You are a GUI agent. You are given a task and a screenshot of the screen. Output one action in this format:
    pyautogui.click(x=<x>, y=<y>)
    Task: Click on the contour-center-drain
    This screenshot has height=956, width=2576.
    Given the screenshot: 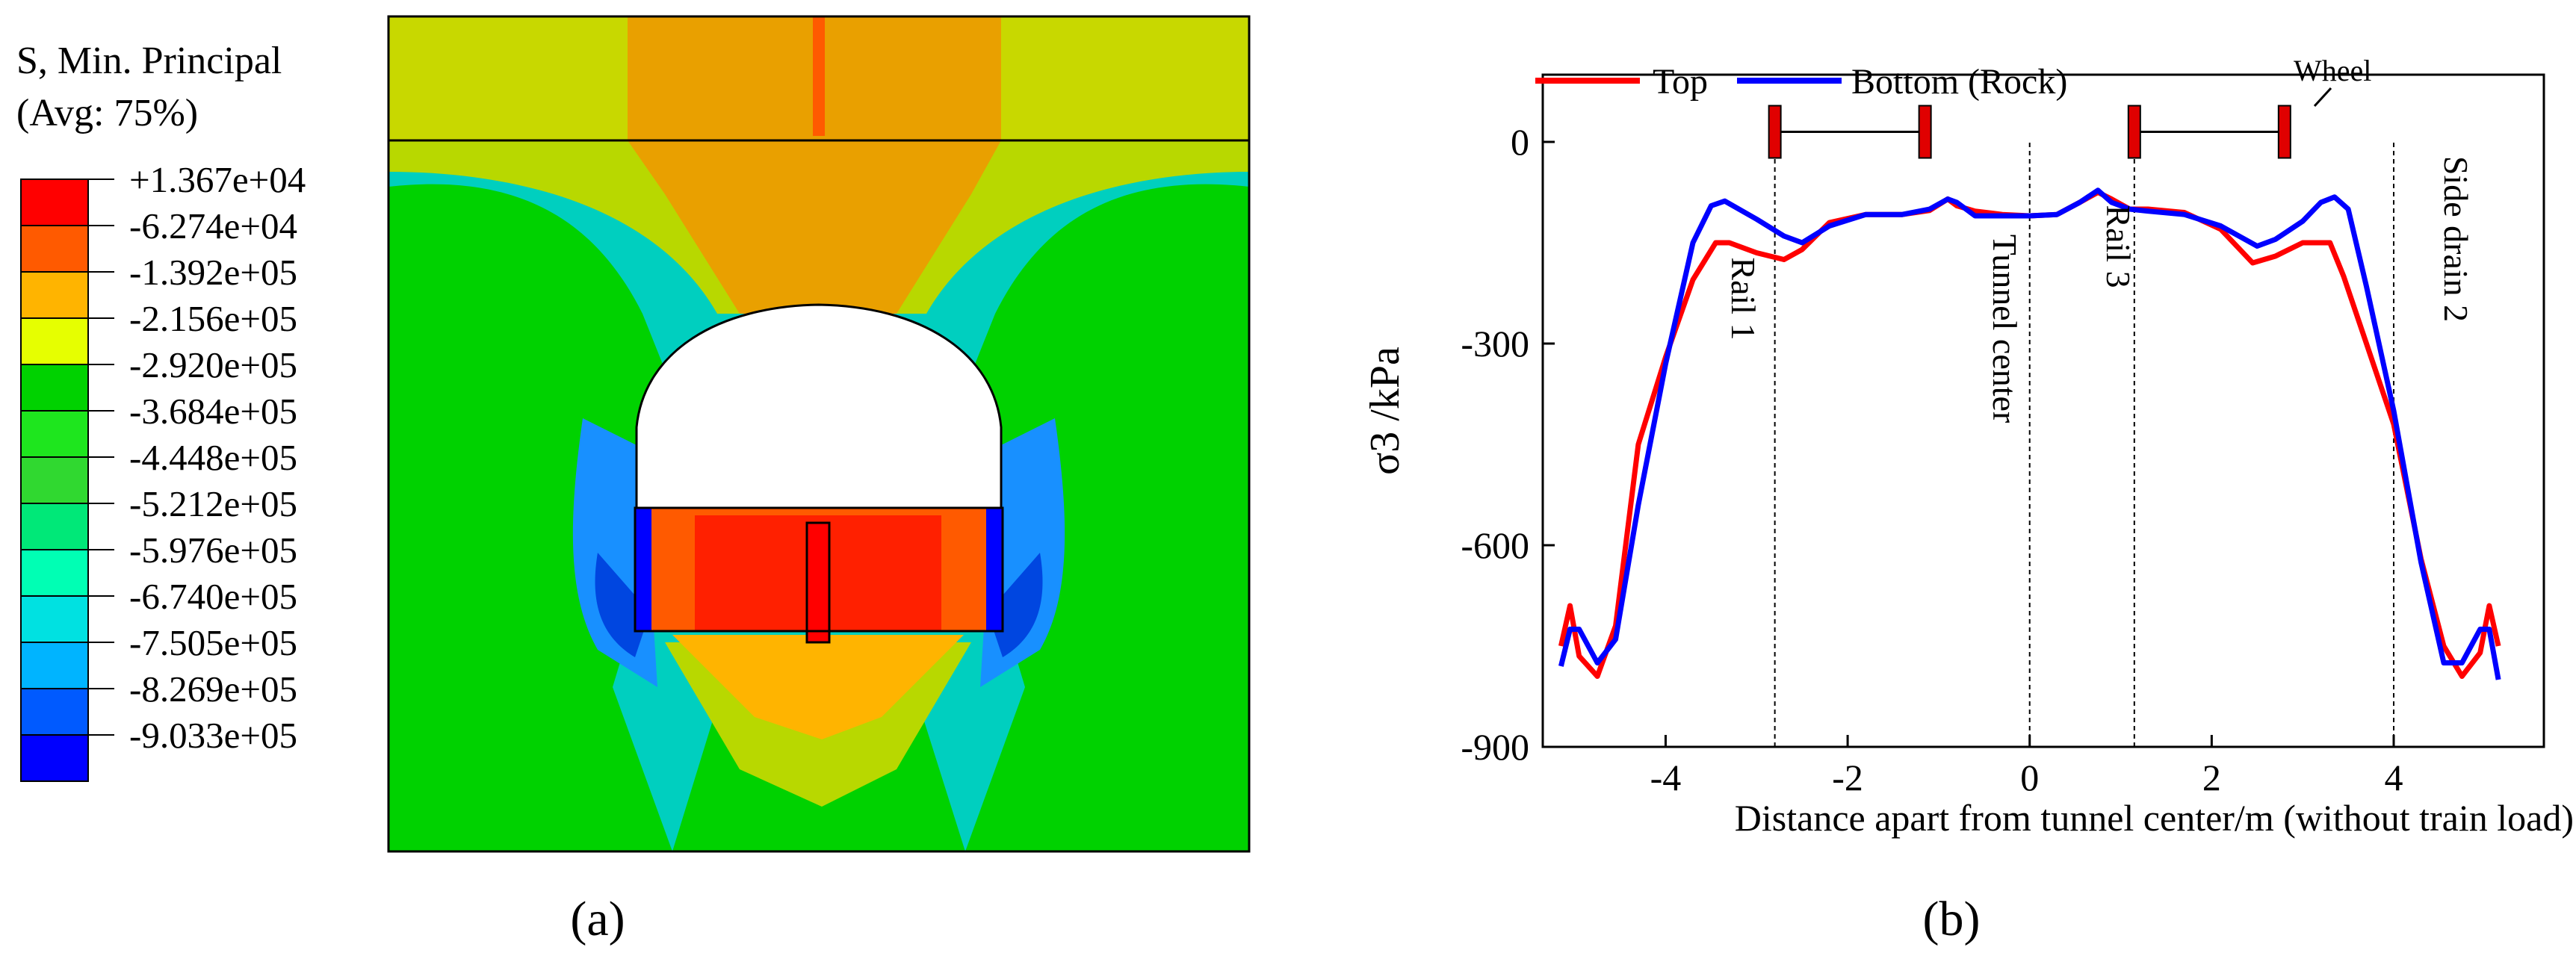 What is the action you would take?
    pyautogui.click(x=818, y=582)
    